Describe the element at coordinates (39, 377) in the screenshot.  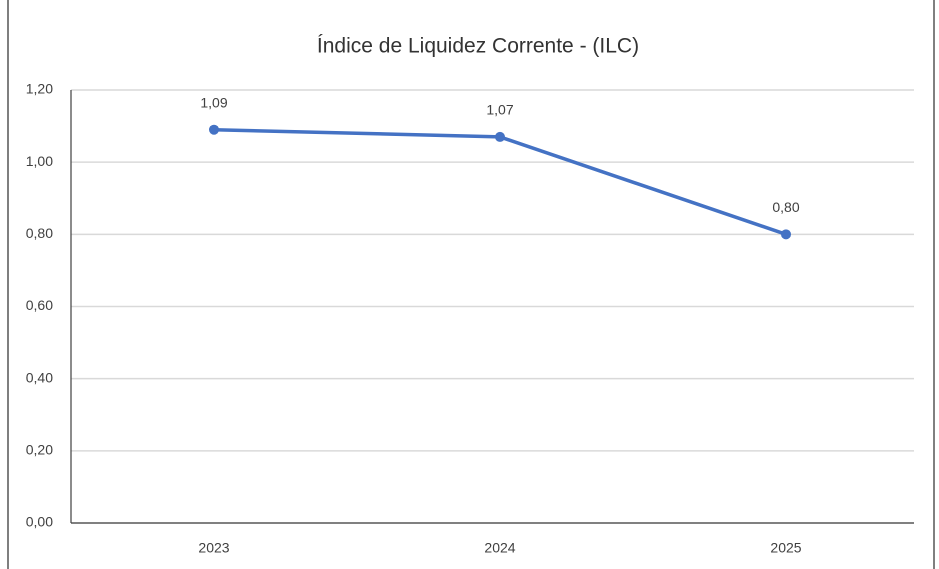
I see `y-tick-label: 0,40` at that location.